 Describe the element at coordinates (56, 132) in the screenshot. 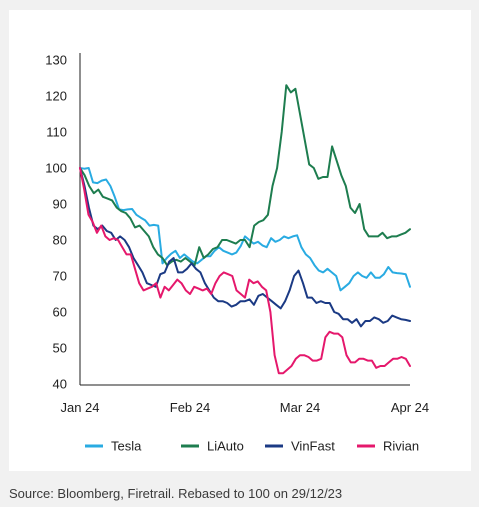

I see `y-tick-label: 110` at that location.